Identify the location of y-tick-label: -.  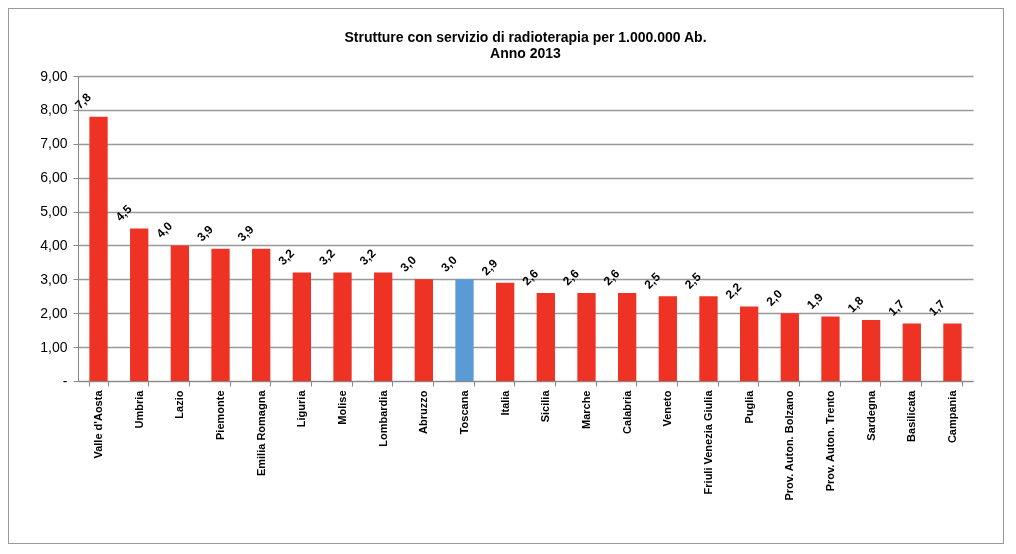
(65, 380).